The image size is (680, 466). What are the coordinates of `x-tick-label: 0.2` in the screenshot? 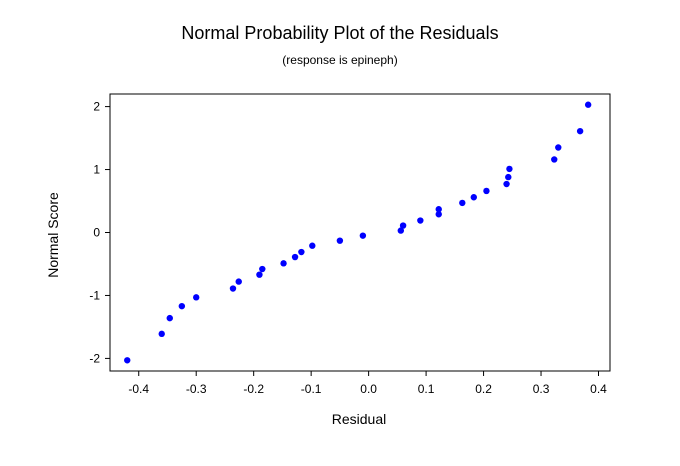 It's located at (483, 389).